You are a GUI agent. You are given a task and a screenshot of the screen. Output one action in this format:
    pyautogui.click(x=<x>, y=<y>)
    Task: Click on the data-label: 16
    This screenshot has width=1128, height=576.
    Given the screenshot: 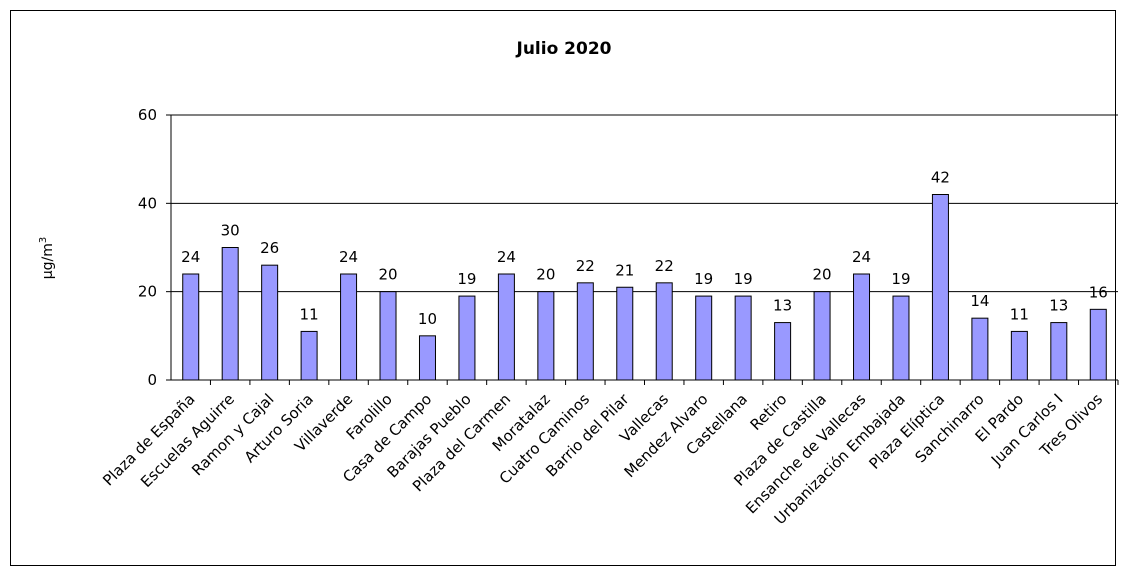 What is the action you would take?
    pyautogui.click(x=1098, y=292)
    